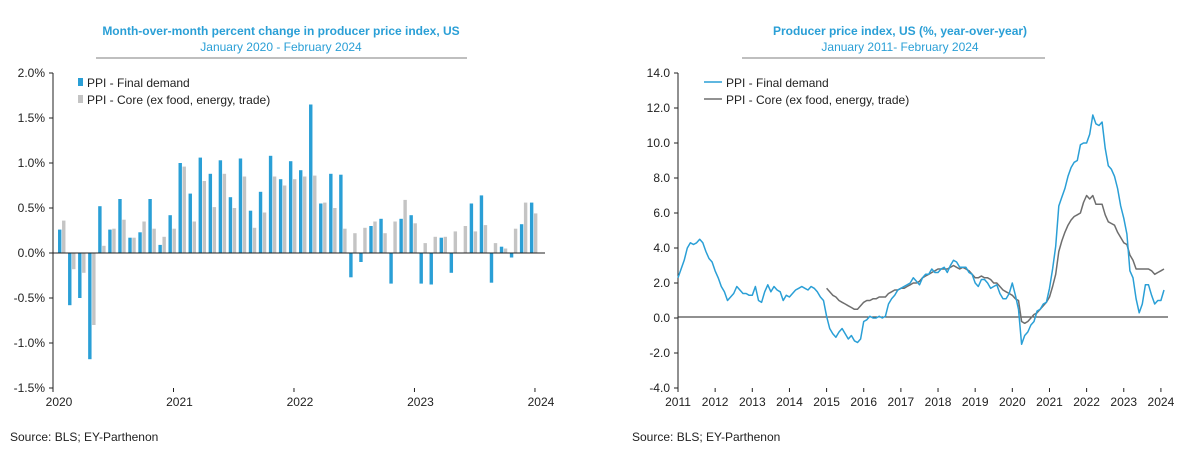  What do you see at coordinates (678, 402) in the screenshot?
I see `right-x-tick-label: 2011` at bounding box center [678, 402].